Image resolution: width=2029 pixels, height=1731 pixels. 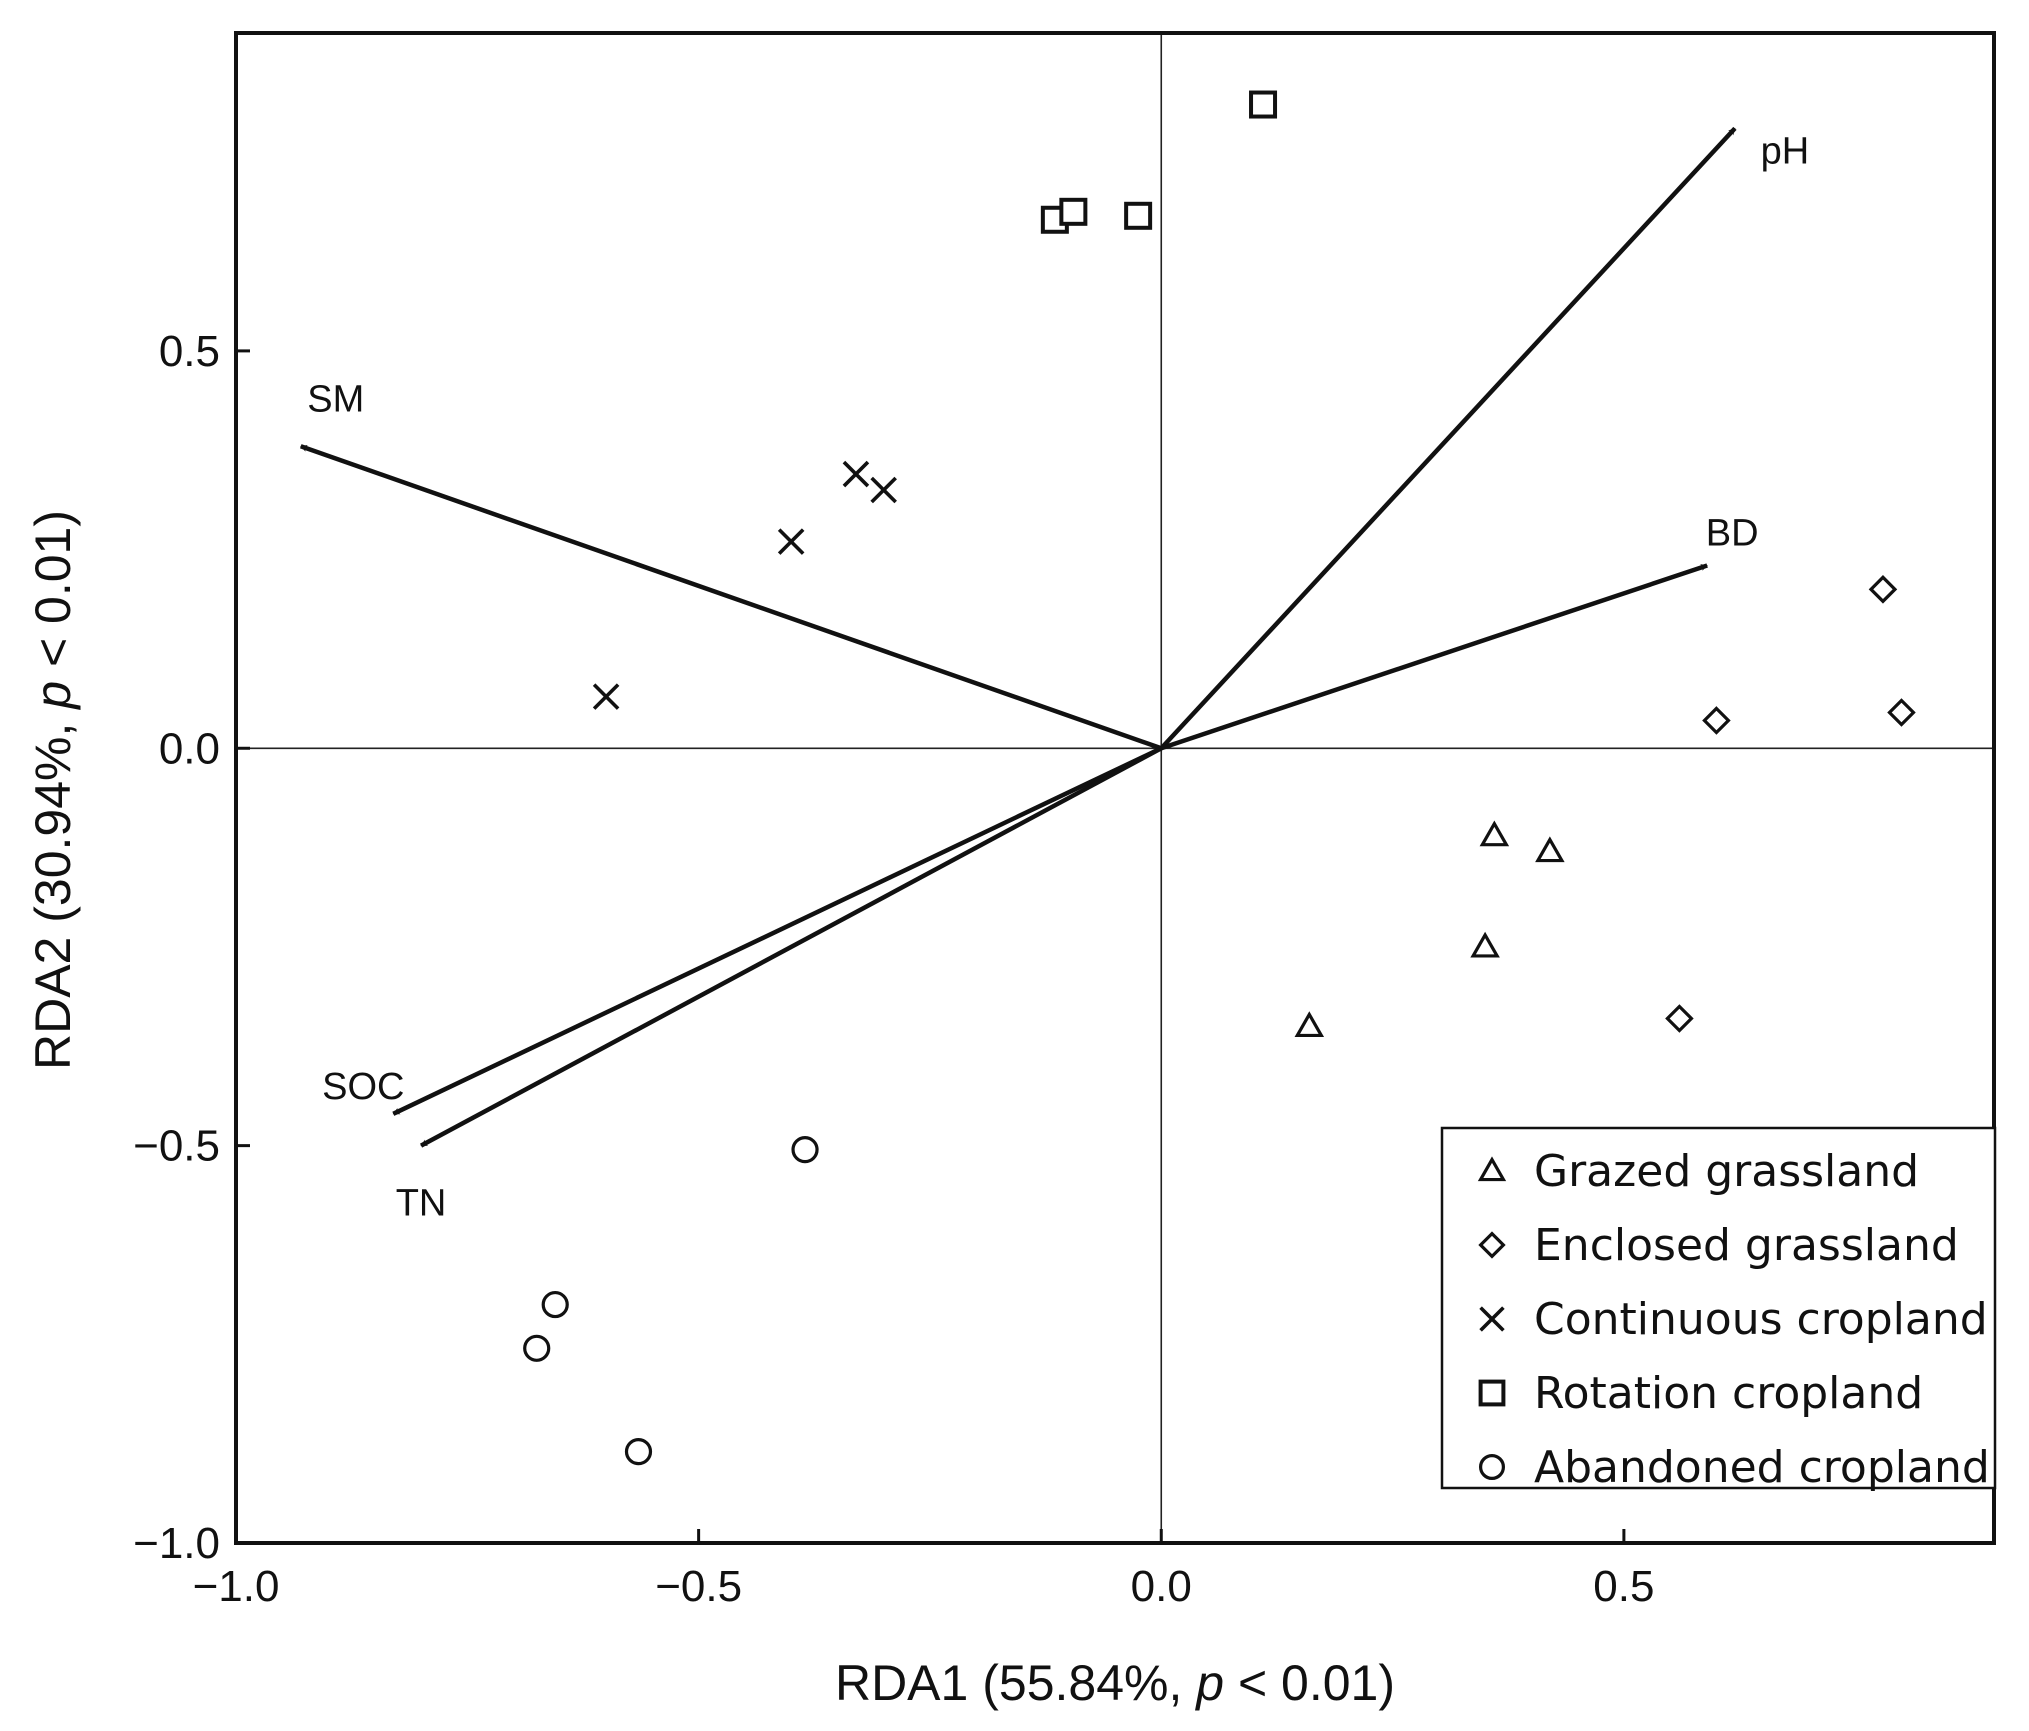 What do you see at coordinates (1726, 1171) in the screenshot?
I see `legend-label-grazed-grassland: Grazed grassland` at bounding box center [1726, 1171].